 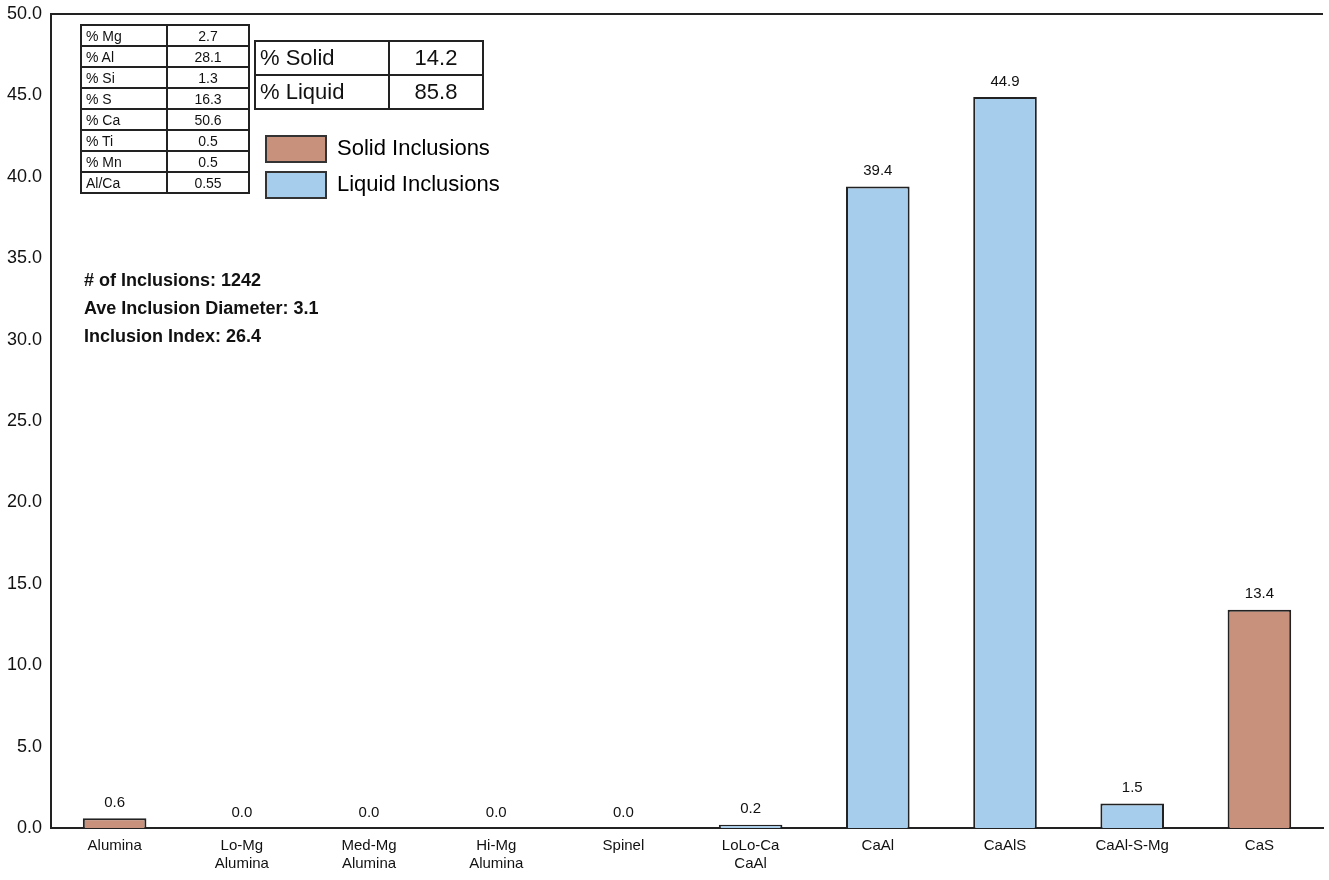 What do you see at coordinates (30, 745) in the screenshot?
I see `y-tick-label: 5.0` at bounding box center [30, 745].